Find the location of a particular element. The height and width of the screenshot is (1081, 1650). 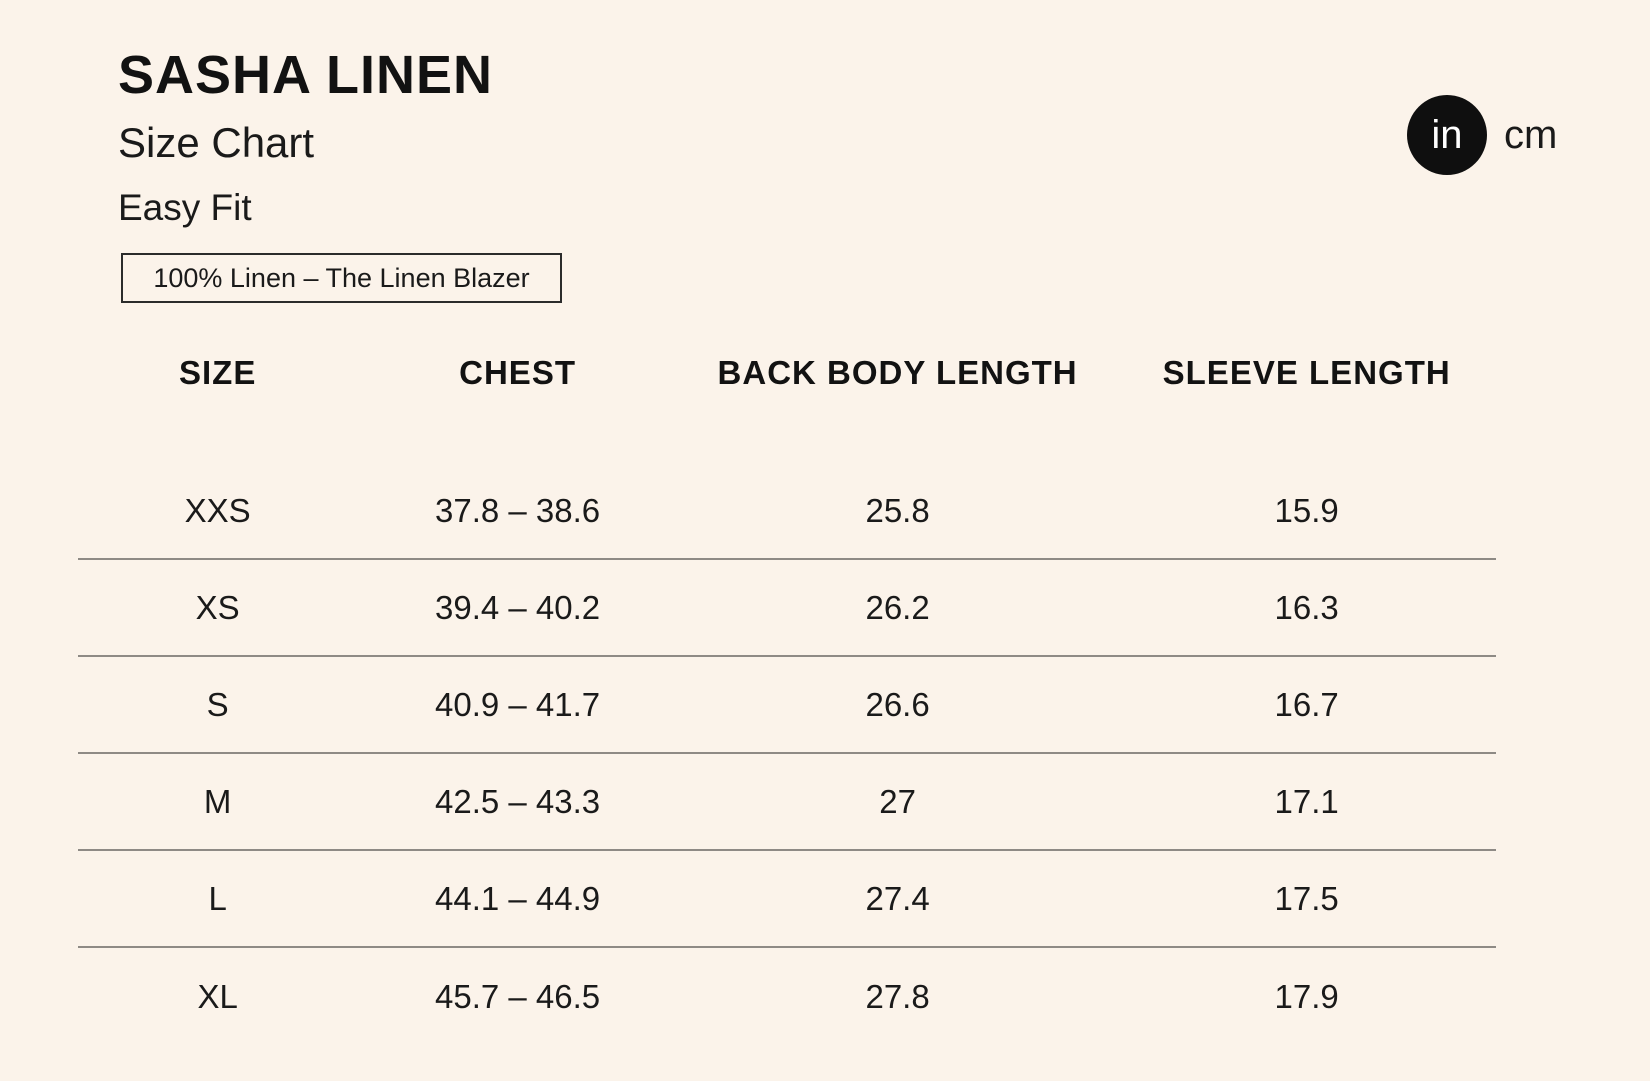

fit-label: Easy Fit is located at coordinates (185, 207).